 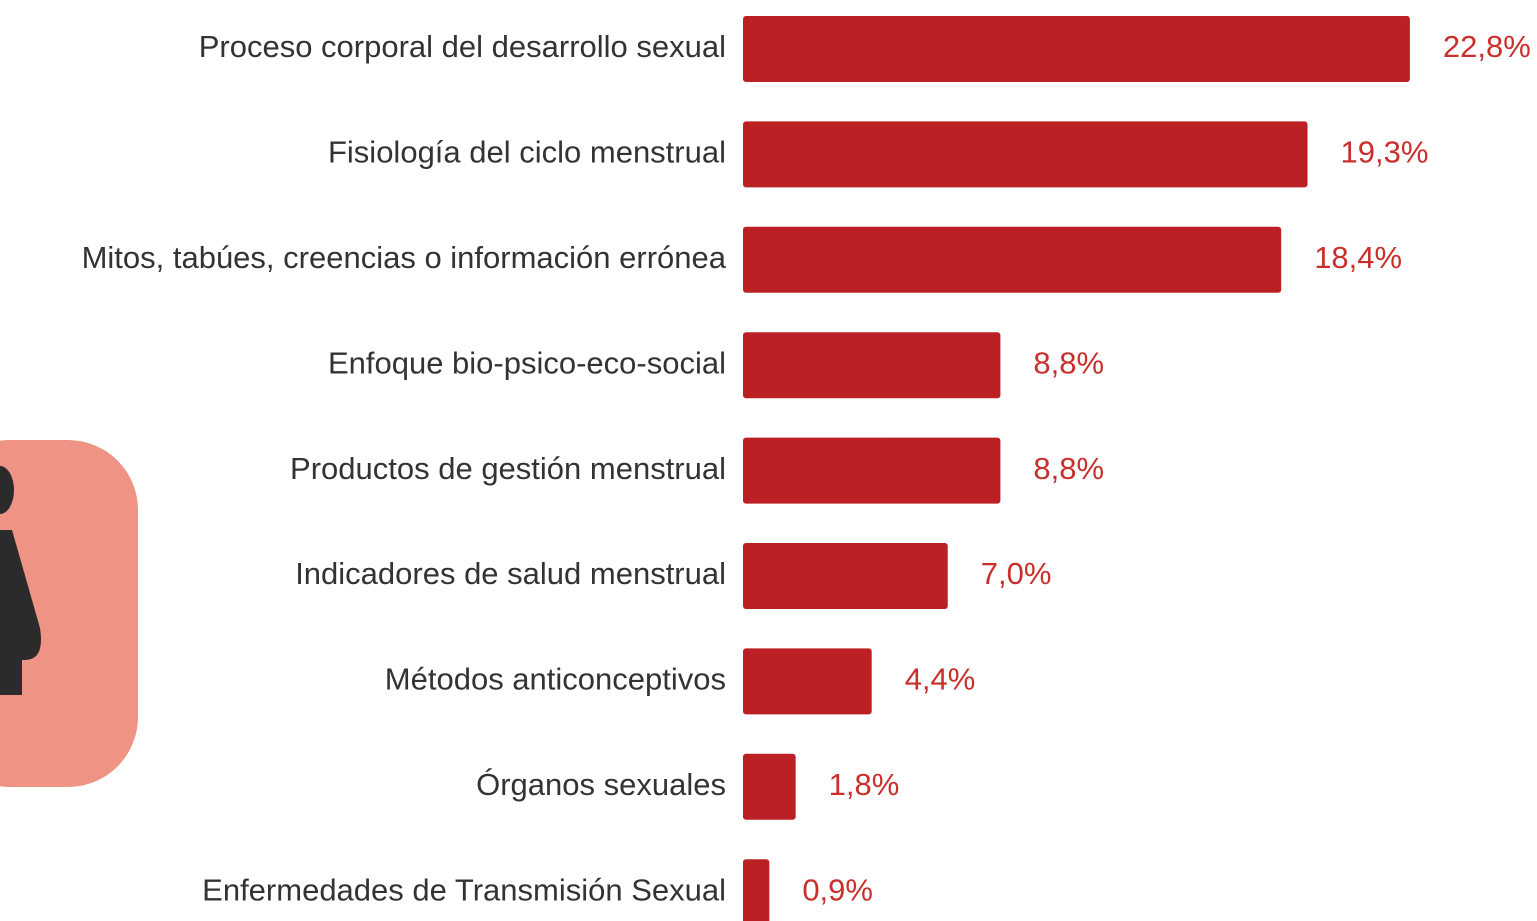 What do you see at coordinates (69, 613) in the screenshot?
I see `decorative-icon` at bounding box center [69, 613].